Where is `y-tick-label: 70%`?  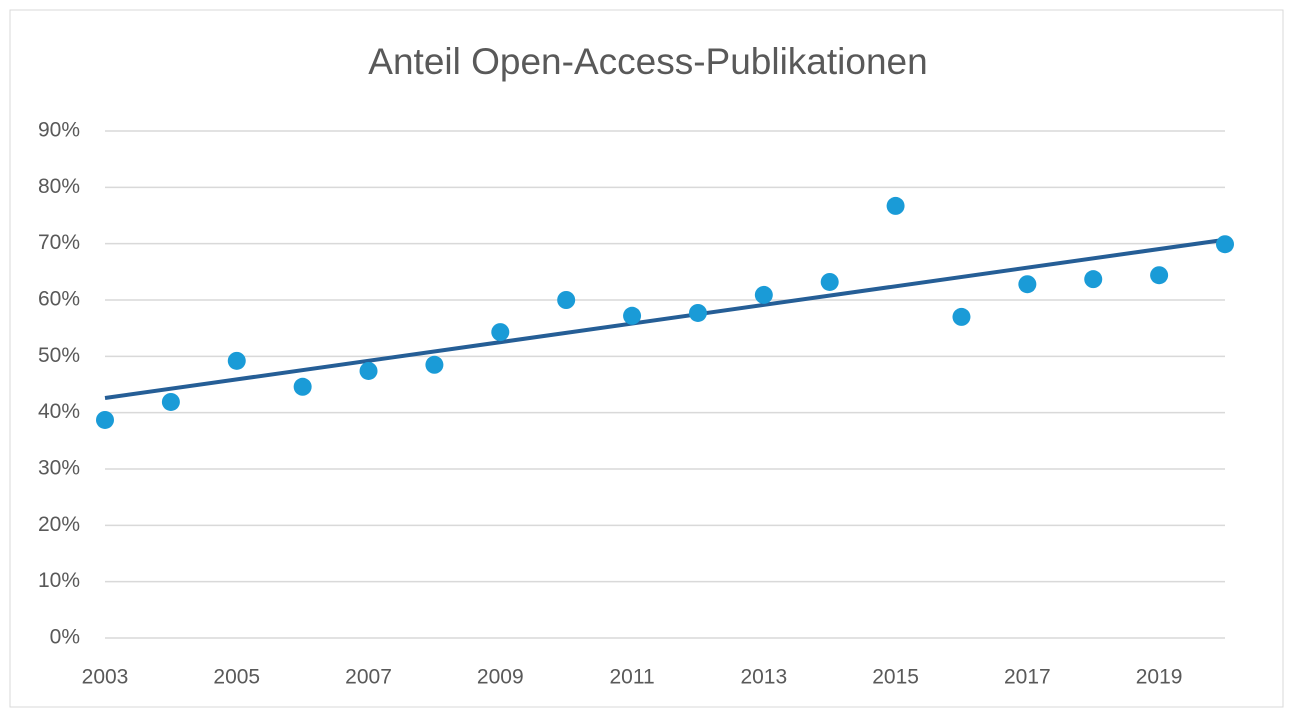
y-tick-label: 70% is located at coordinates (59, 242).